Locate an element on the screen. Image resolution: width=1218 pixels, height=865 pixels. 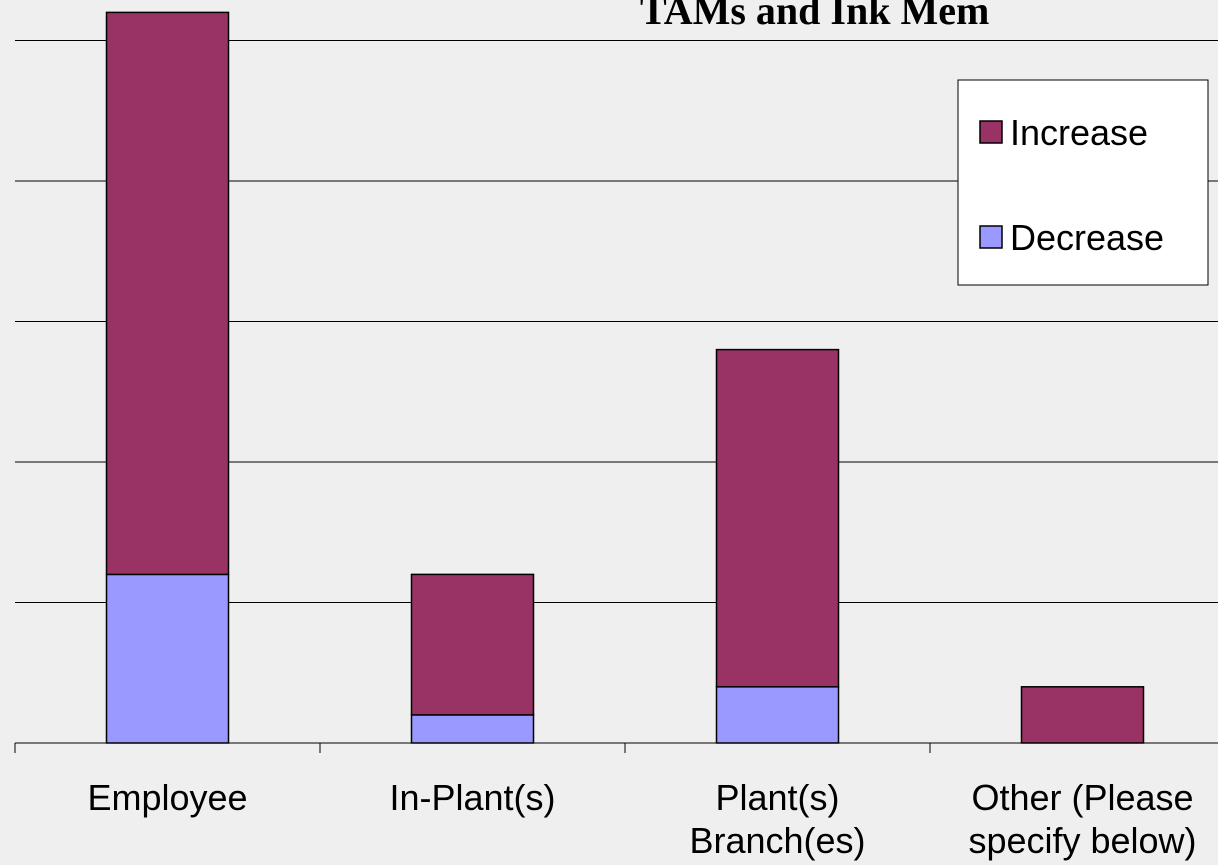
legend: Increase Decrease is located at coordinates (1083, 182).